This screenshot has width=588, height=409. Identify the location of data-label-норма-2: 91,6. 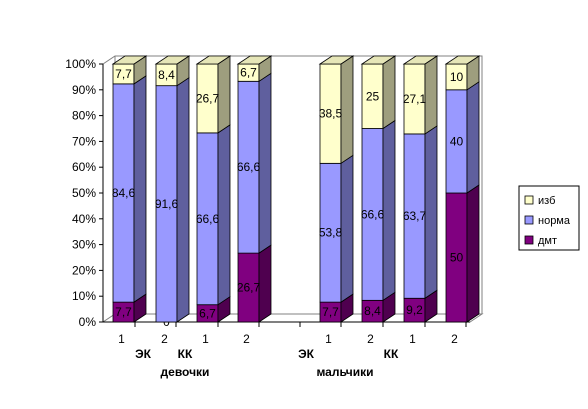
(167, 204).